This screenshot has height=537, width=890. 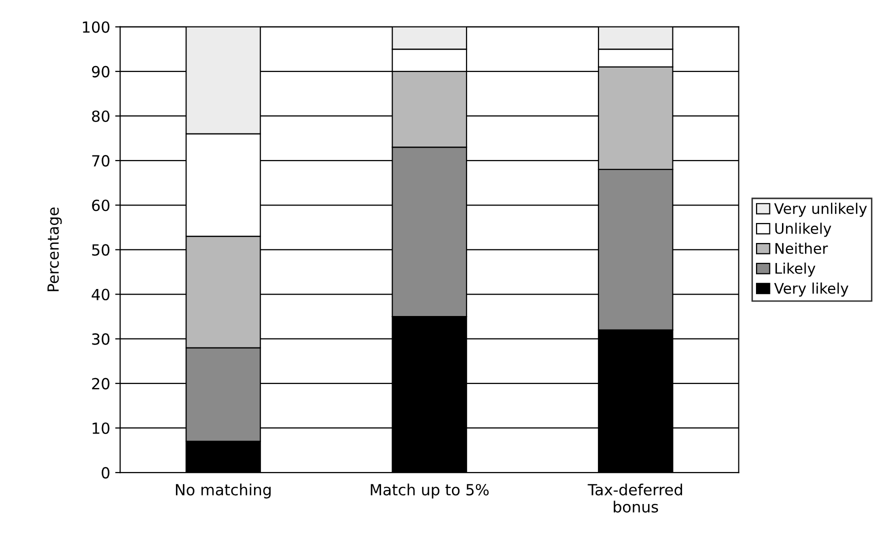 What do you see at coordinates (101, 384) in the screenshot?
I see `y-tick-label: 20` at bounding box center [101, 384].